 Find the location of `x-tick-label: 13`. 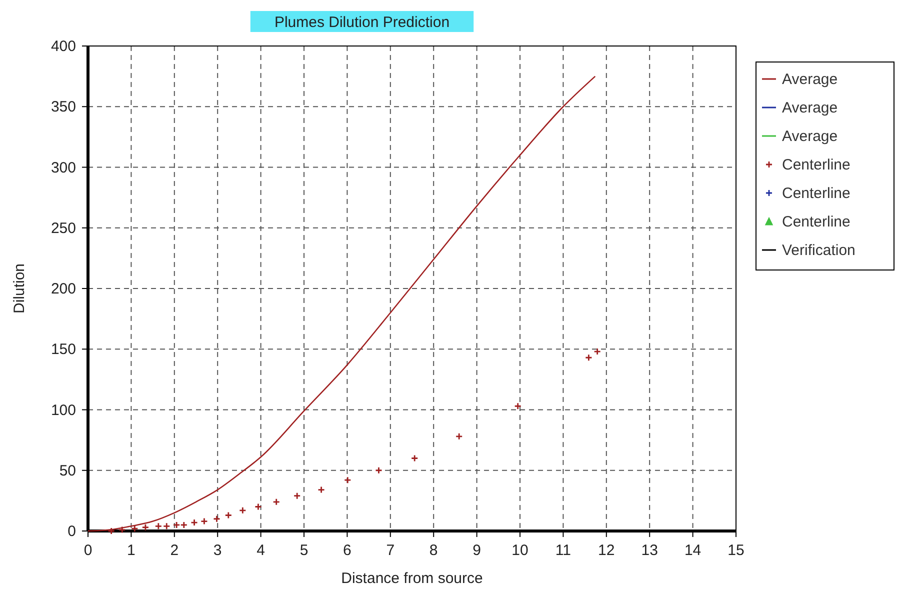

x-tick-label: 13 is located at coordinates (649, 550).